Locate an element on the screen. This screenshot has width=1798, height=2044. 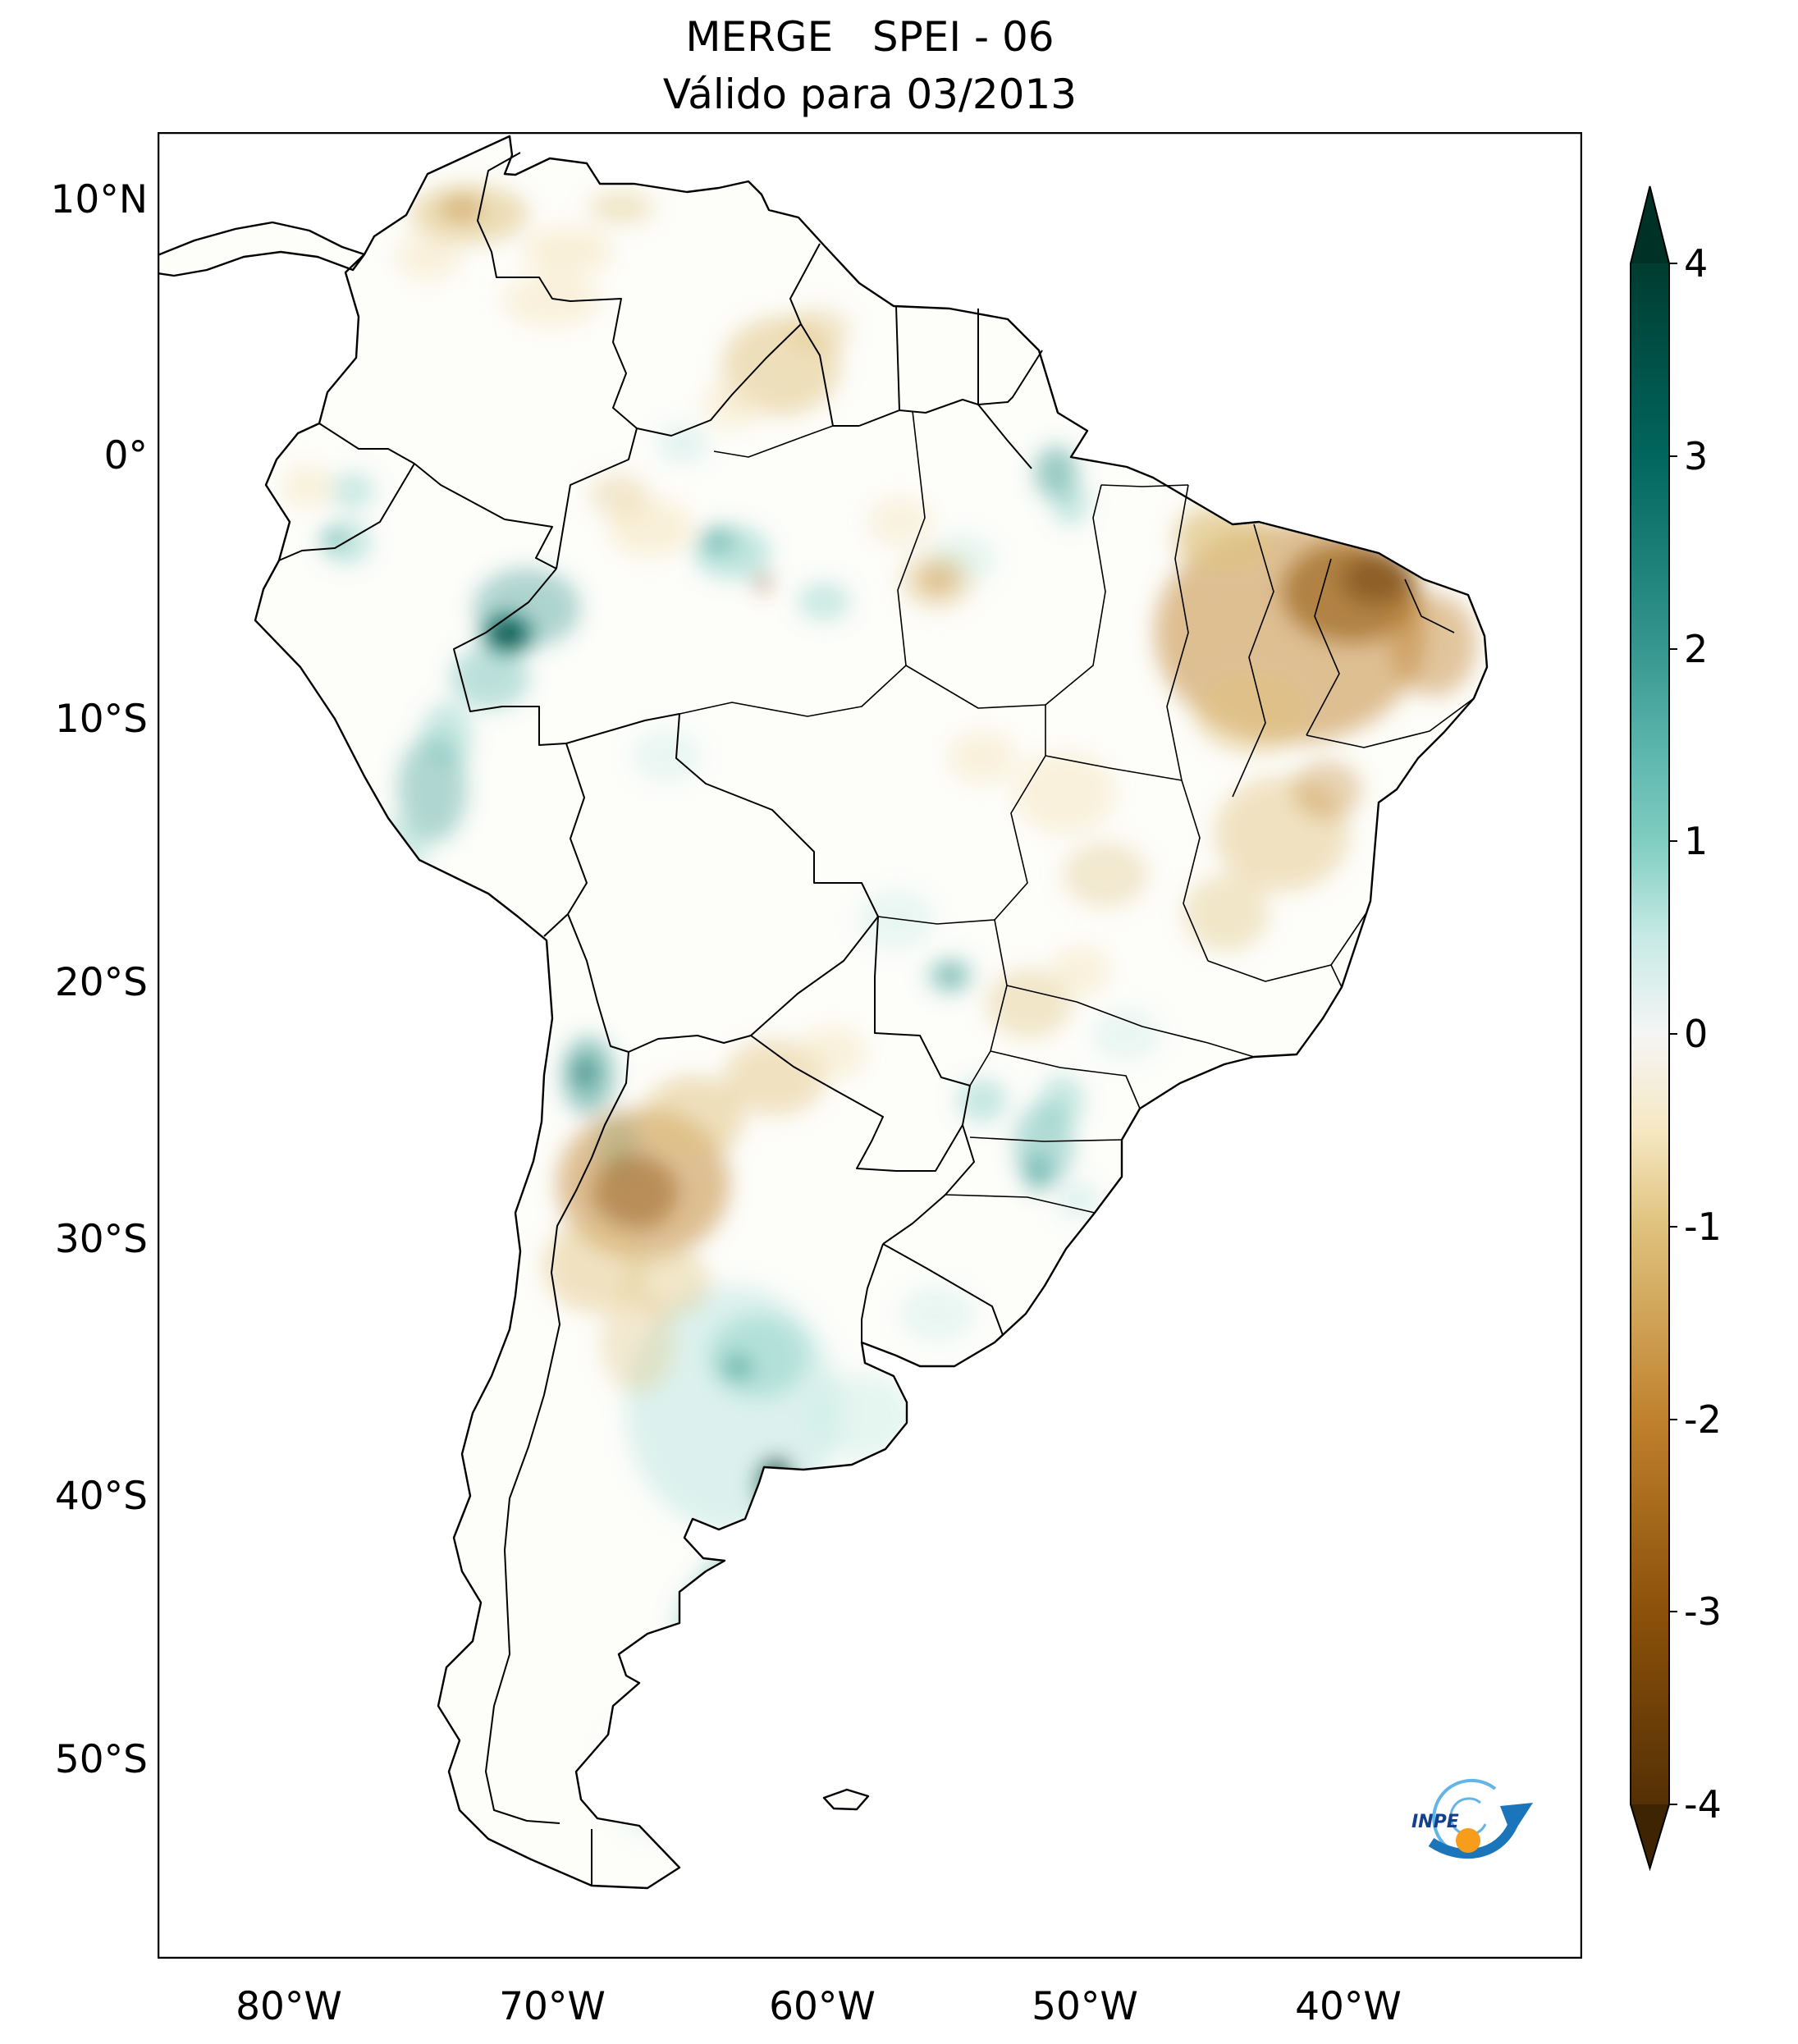
colorbar is located at coordinates (1653, 1028).